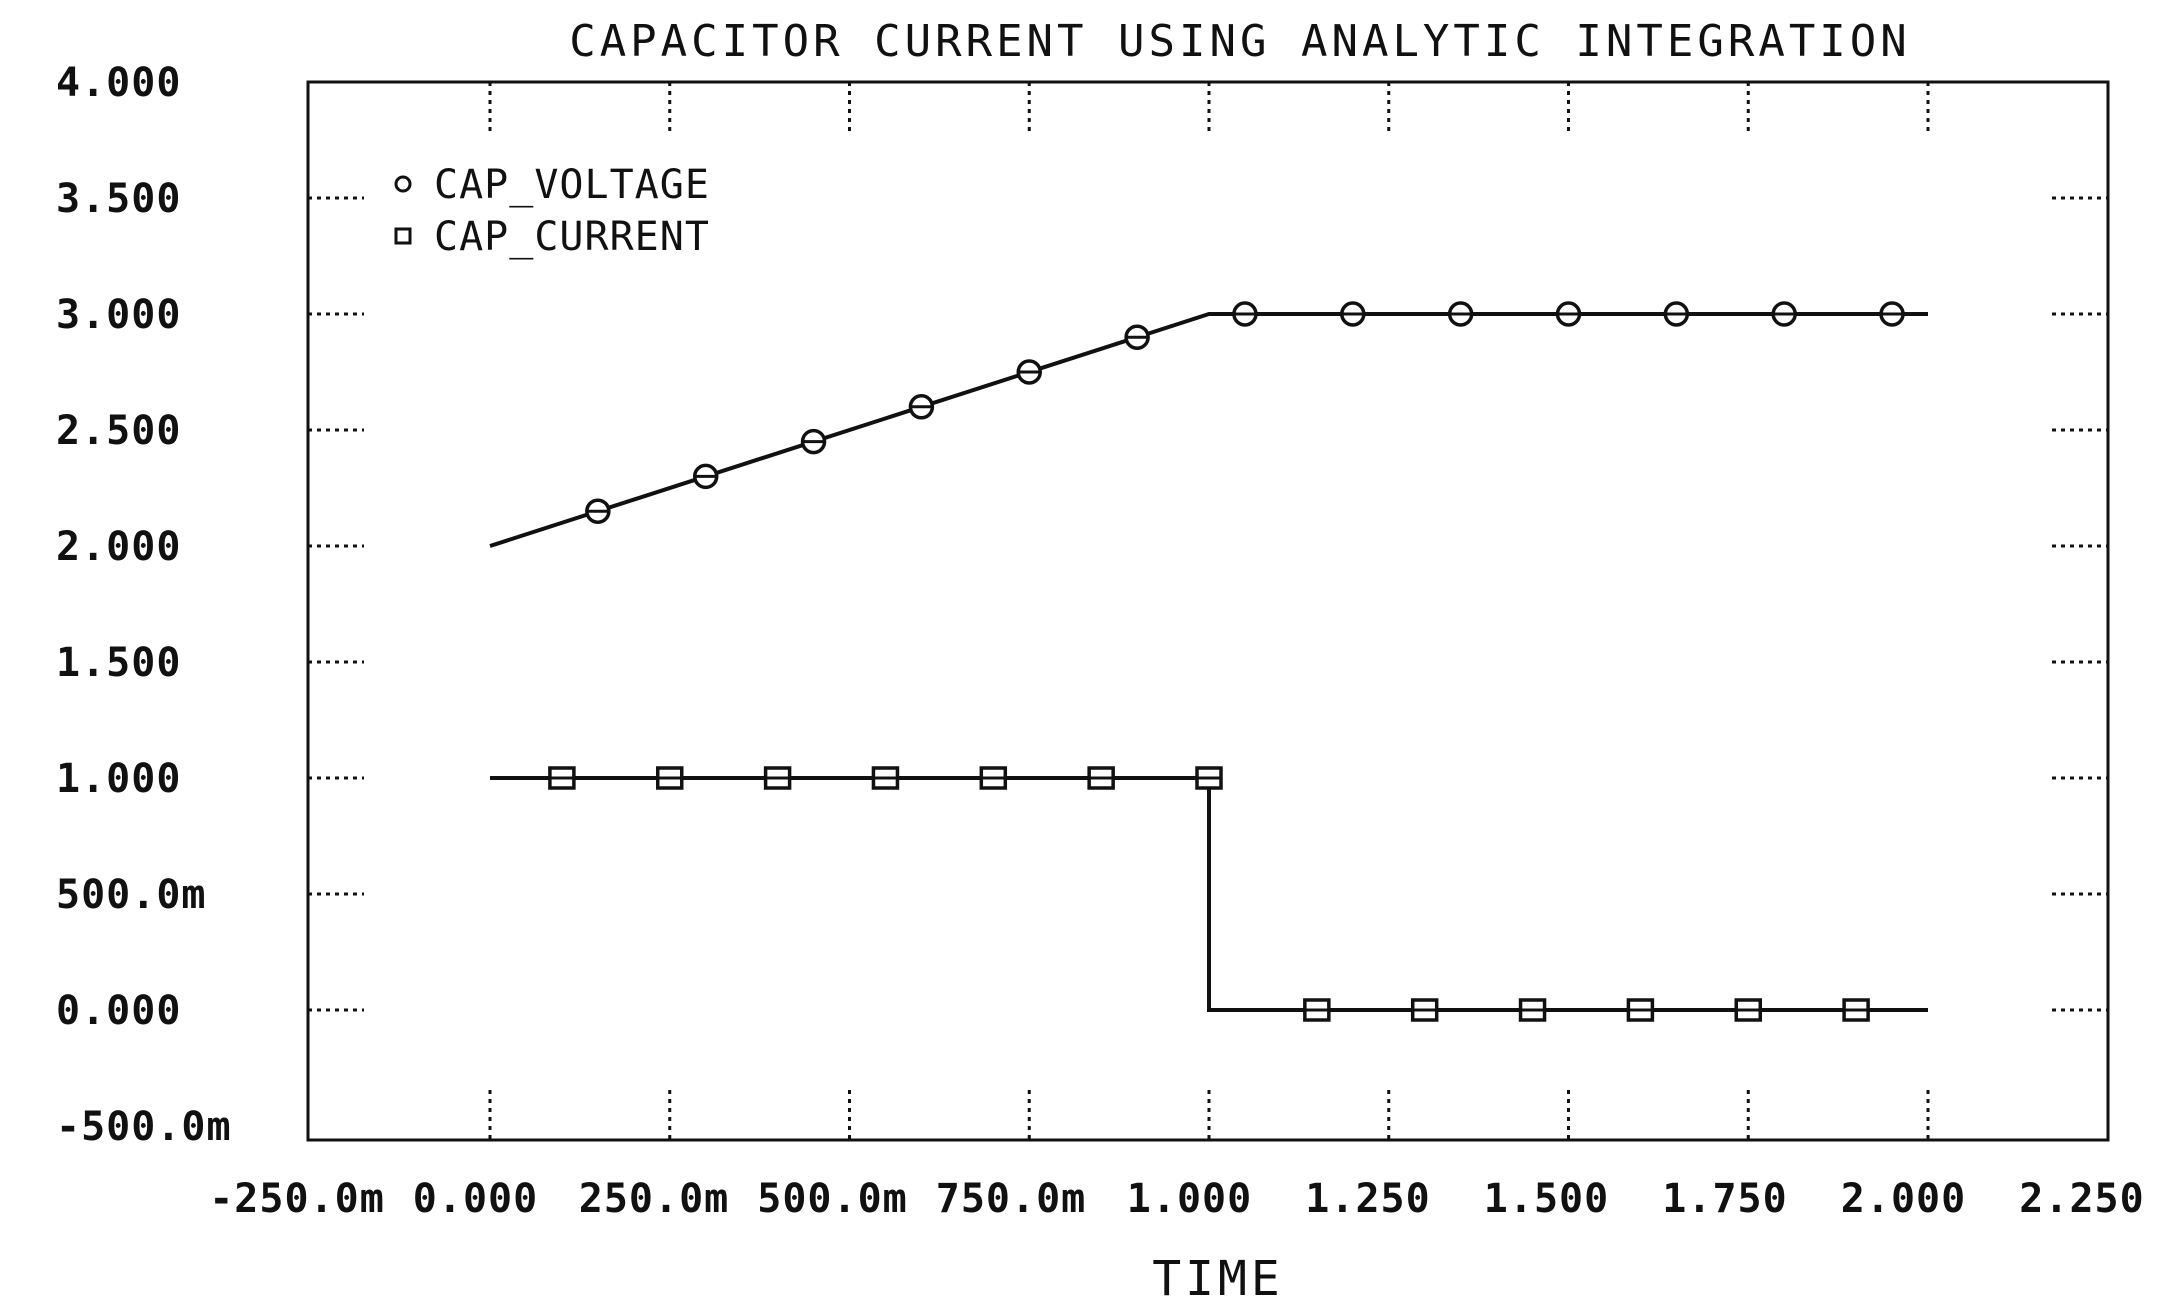 The image size is (2168, 1314). What do you see at coordinates (1189, 1199) in the screenshot?
I see `x-tick-label: 1.000` at bounding box center [1189, 1199].